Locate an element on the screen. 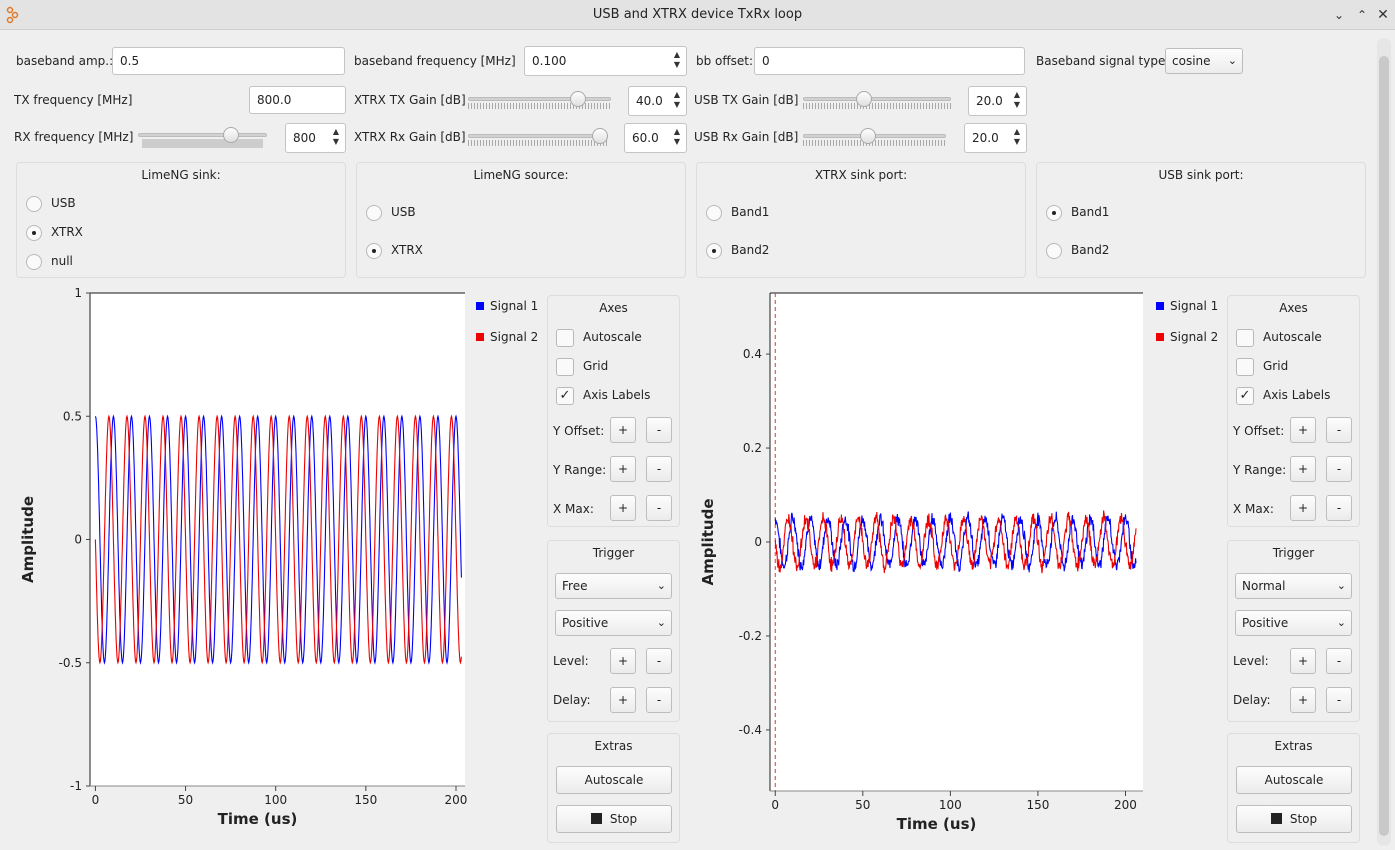 The image size is (1395, 850). x-tick-label: 0 is located at coordinates (775, 805).